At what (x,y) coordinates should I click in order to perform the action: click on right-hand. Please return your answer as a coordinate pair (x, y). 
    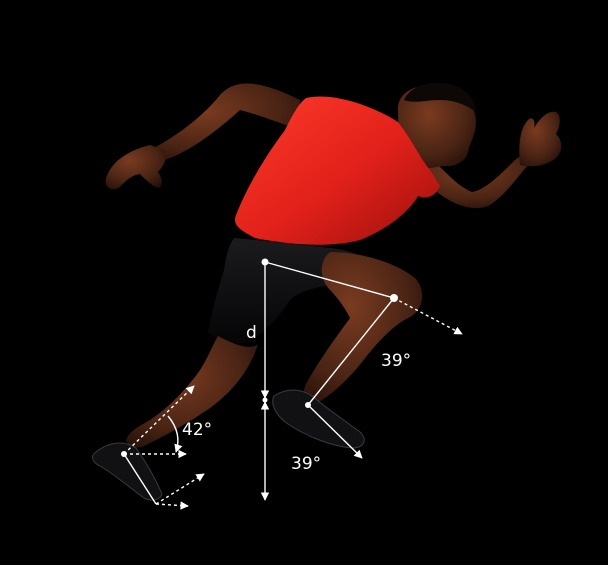
    Looking at the image, I should click on (540, 139).